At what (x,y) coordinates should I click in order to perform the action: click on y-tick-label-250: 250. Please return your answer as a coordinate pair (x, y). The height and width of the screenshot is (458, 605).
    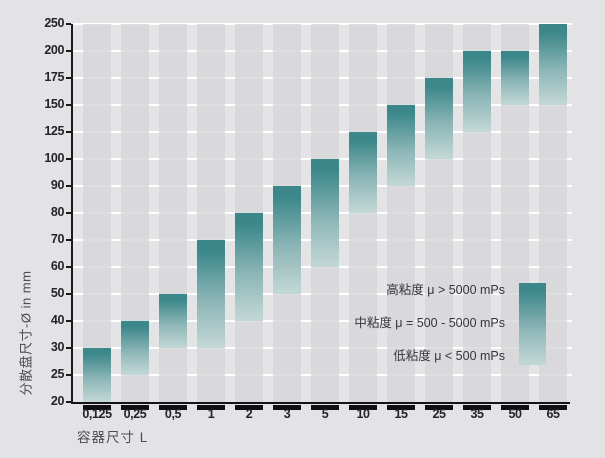
    Looking at the image, I should click on (54, 23).